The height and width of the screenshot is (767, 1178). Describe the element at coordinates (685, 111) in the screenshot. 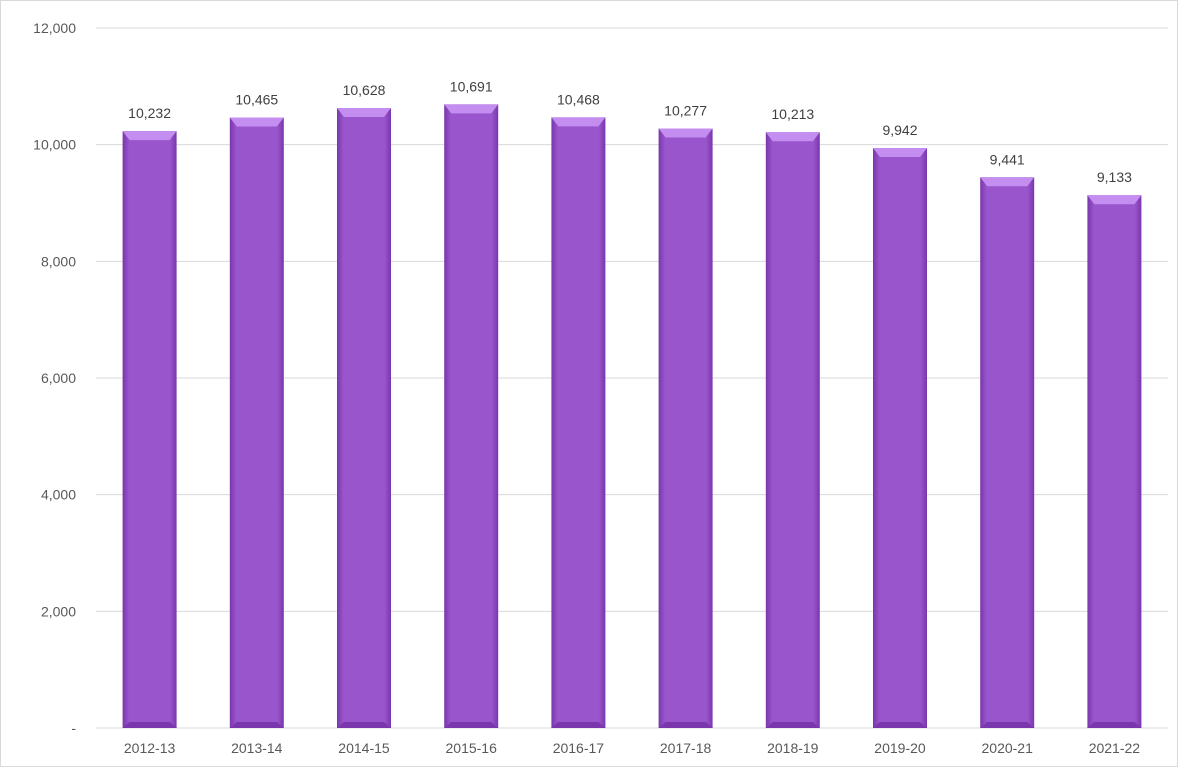

I see `data-label: 10,277` at that location.